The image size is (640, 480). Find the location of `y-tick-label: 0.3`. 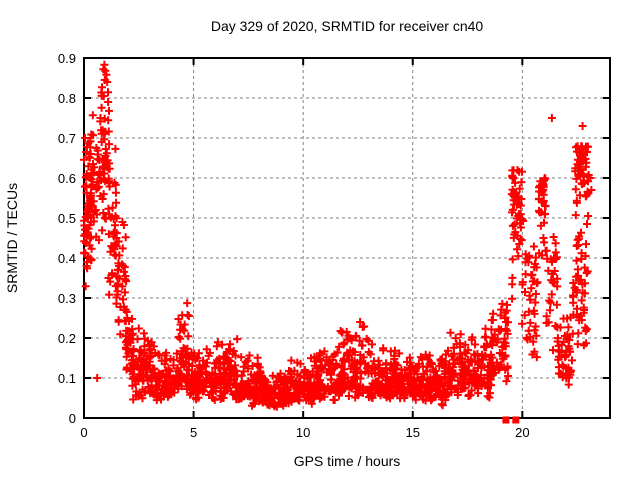

y-tick-label: 0.3 is located at coordinates (67, 298).